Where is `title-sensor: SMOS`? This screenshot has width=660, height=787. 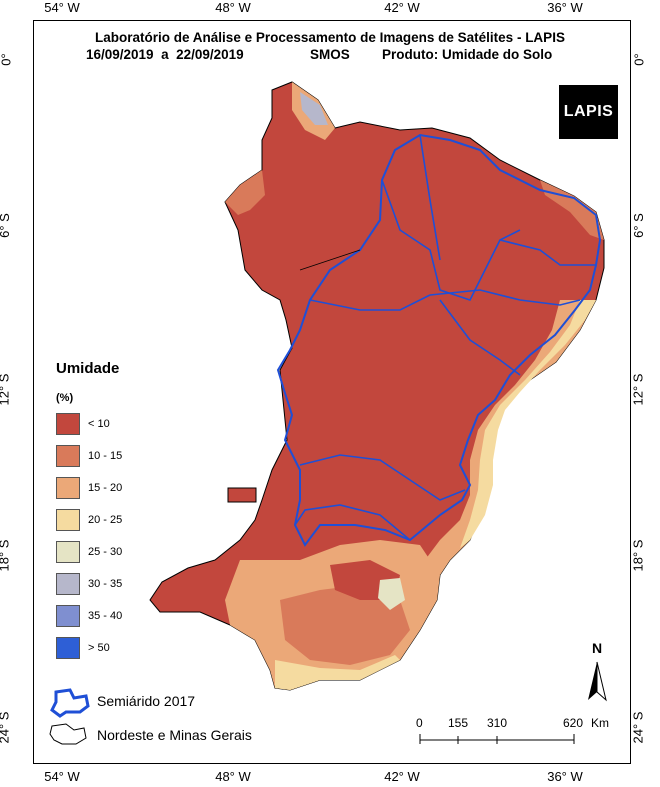
title-sensor: SMOS is located at coordinates (330, 54).